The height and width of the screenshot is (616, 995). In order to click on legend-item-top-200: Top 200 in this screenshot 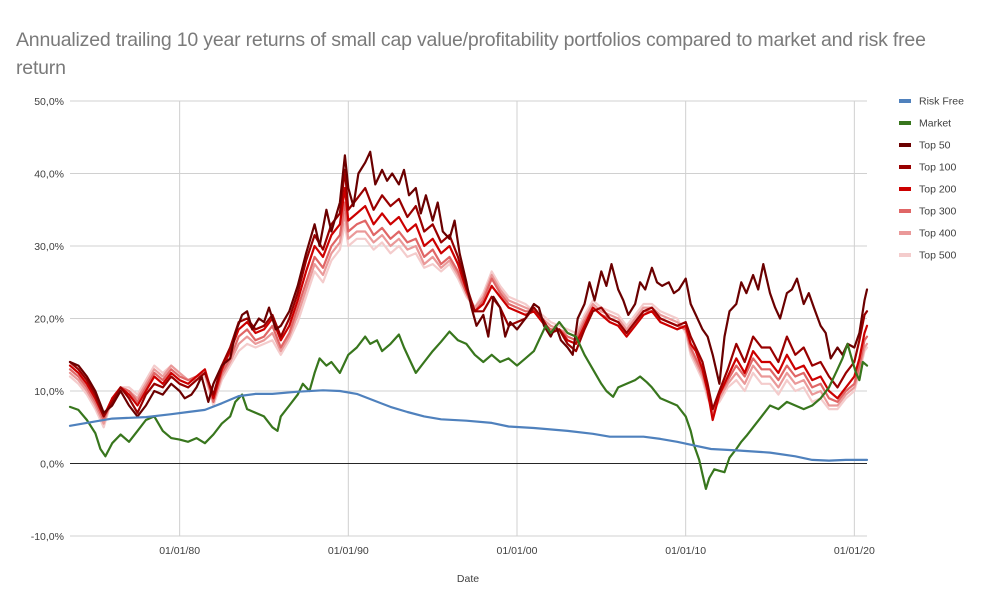, I will do `click(928, 190)`.